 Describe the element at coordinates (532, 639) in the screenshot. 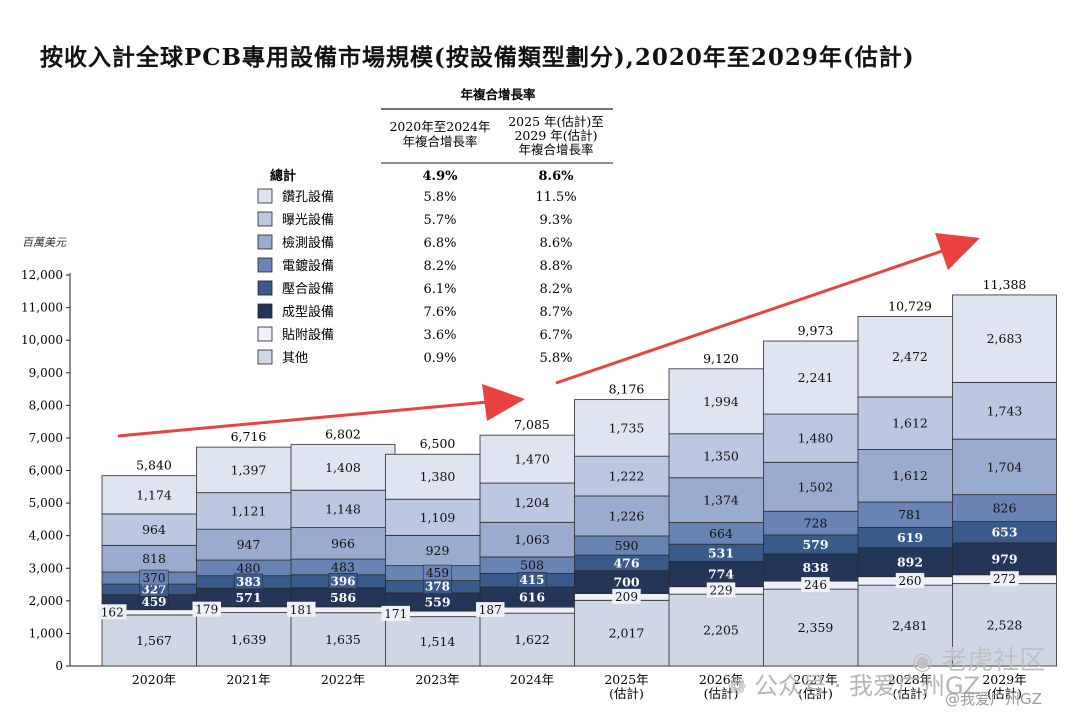

I see `bar-value-label: 1,622` at that location.